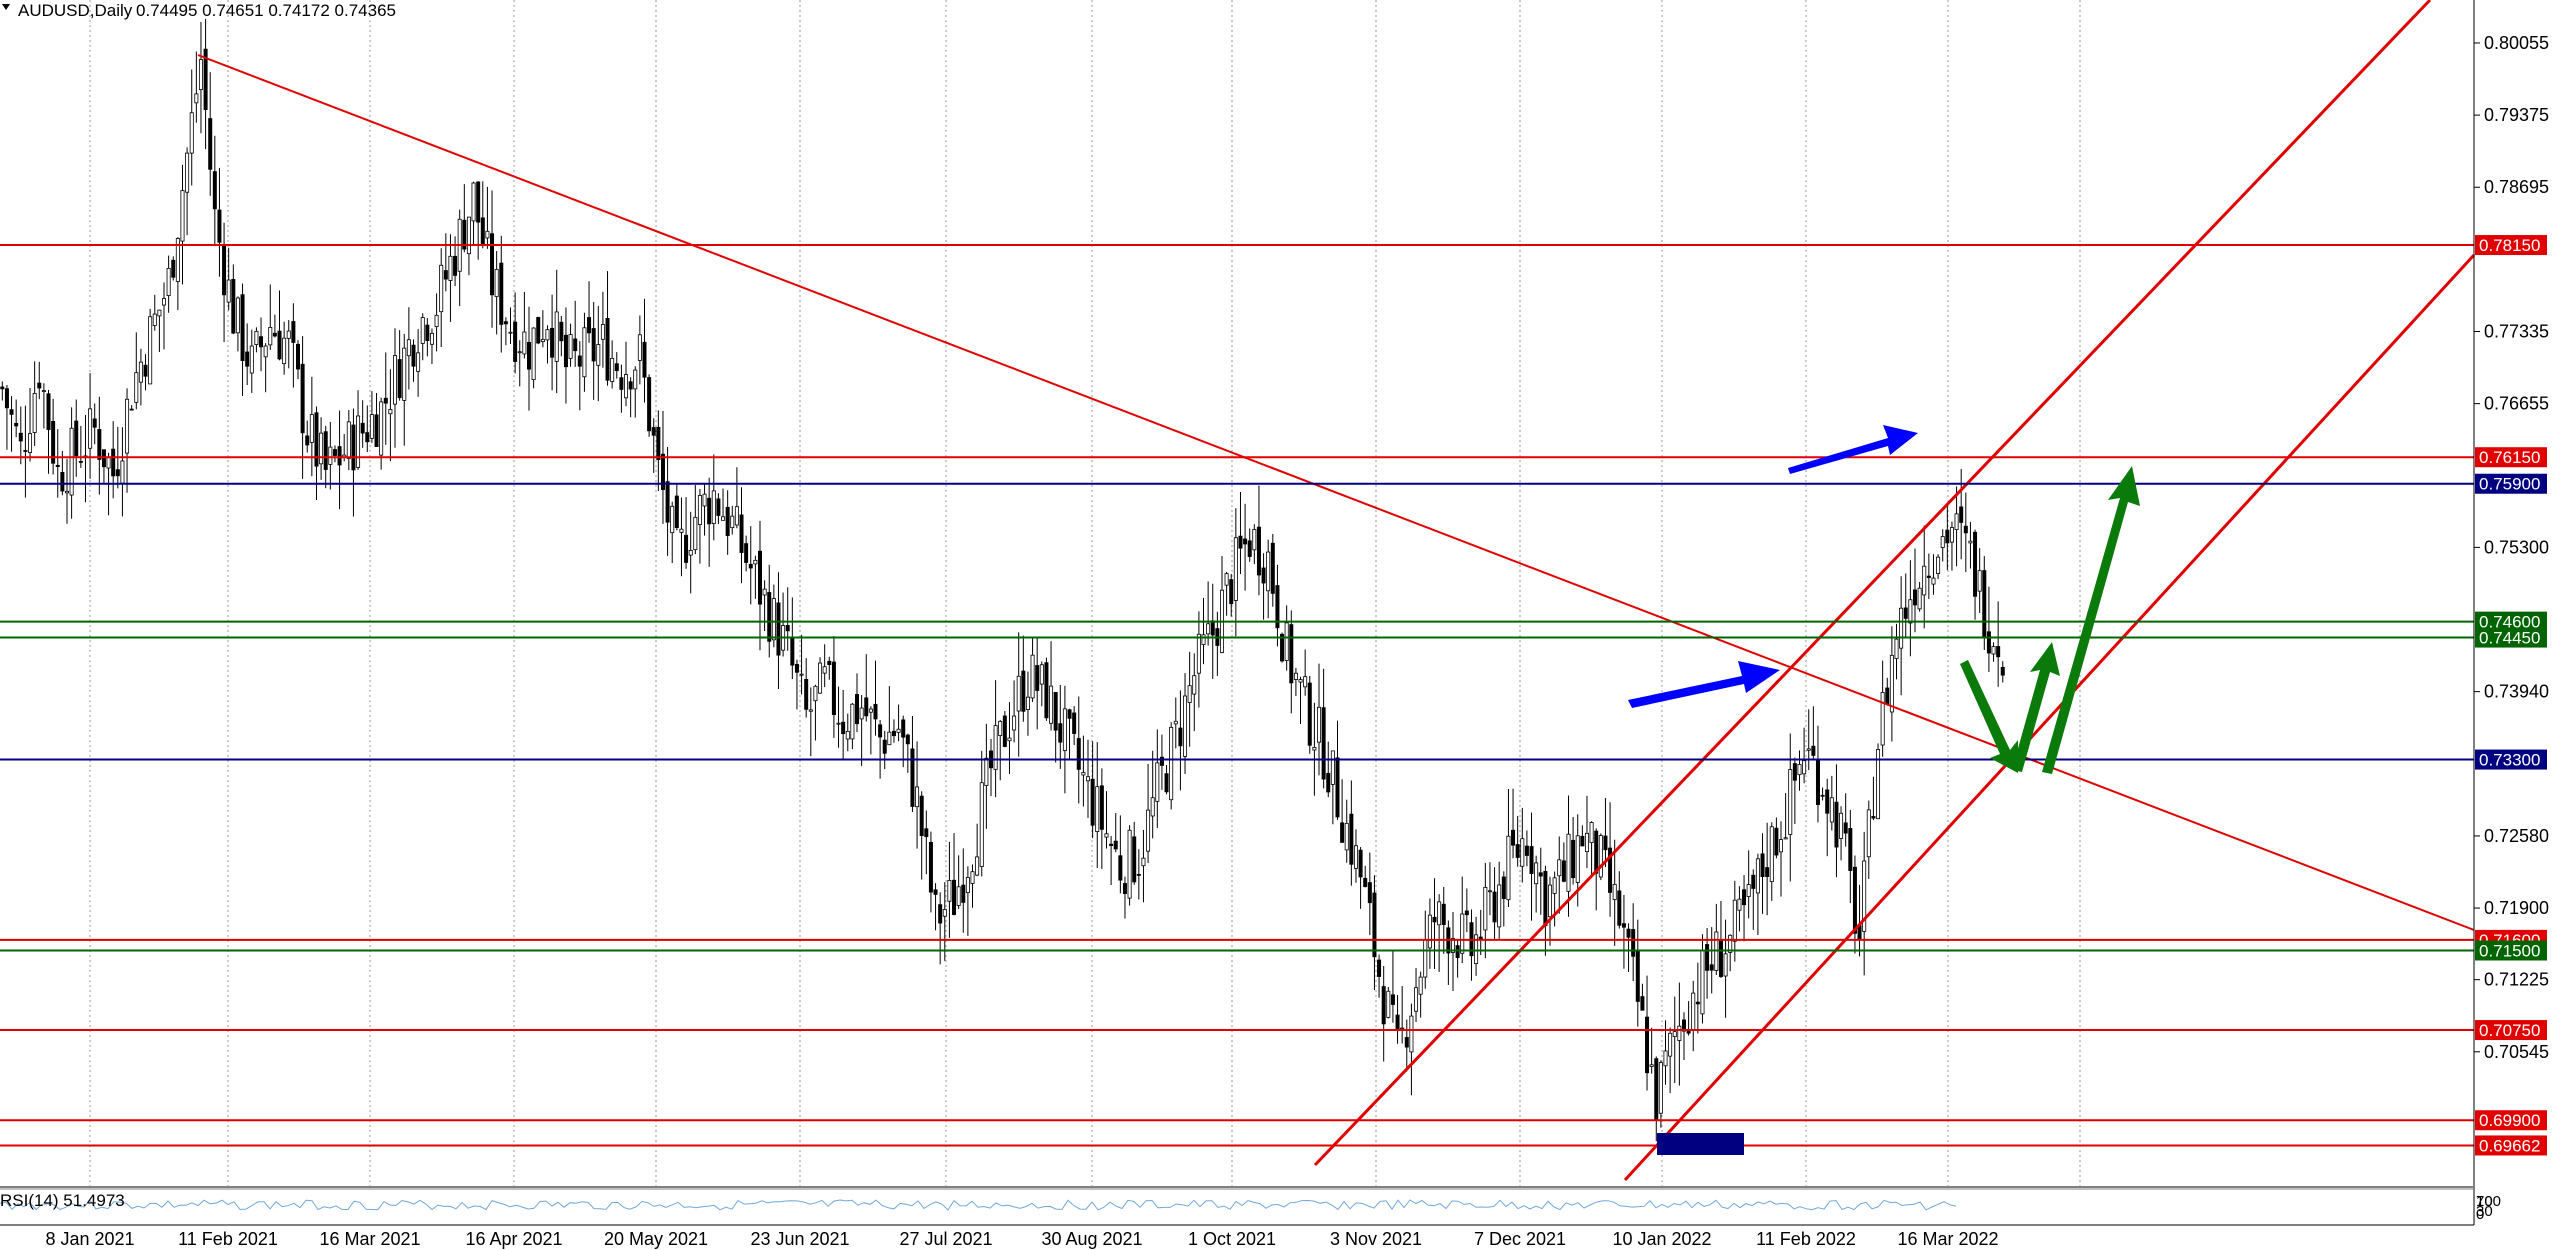  I want to click on collapse-triangle-icon, so click(6, 7).